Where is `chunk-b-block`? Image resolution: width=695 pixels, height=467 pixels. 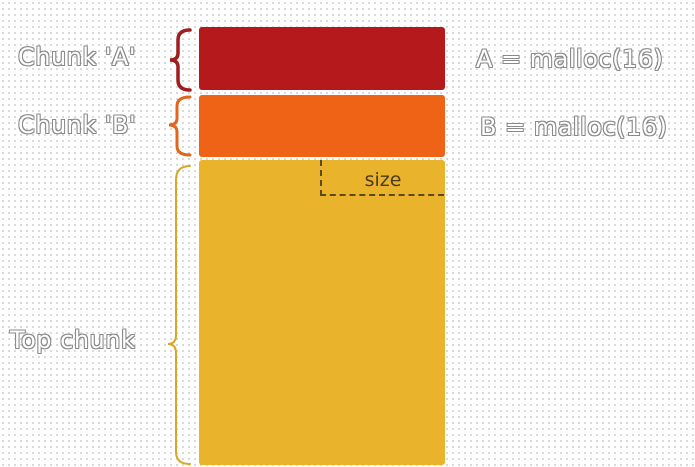
chunk-b-block is located at coordinates (322, 126).